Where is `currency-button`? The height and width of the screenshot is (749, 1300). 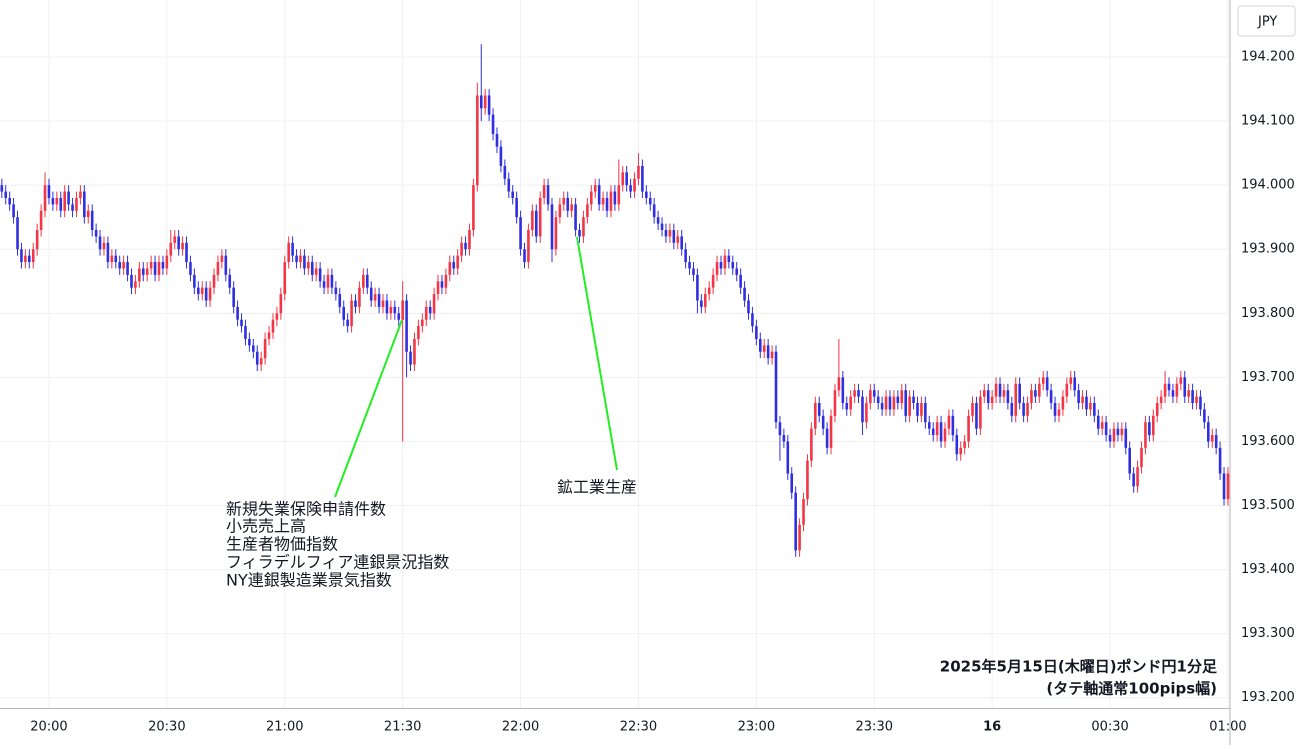
currency-button is located at coordinates (1266, 21).